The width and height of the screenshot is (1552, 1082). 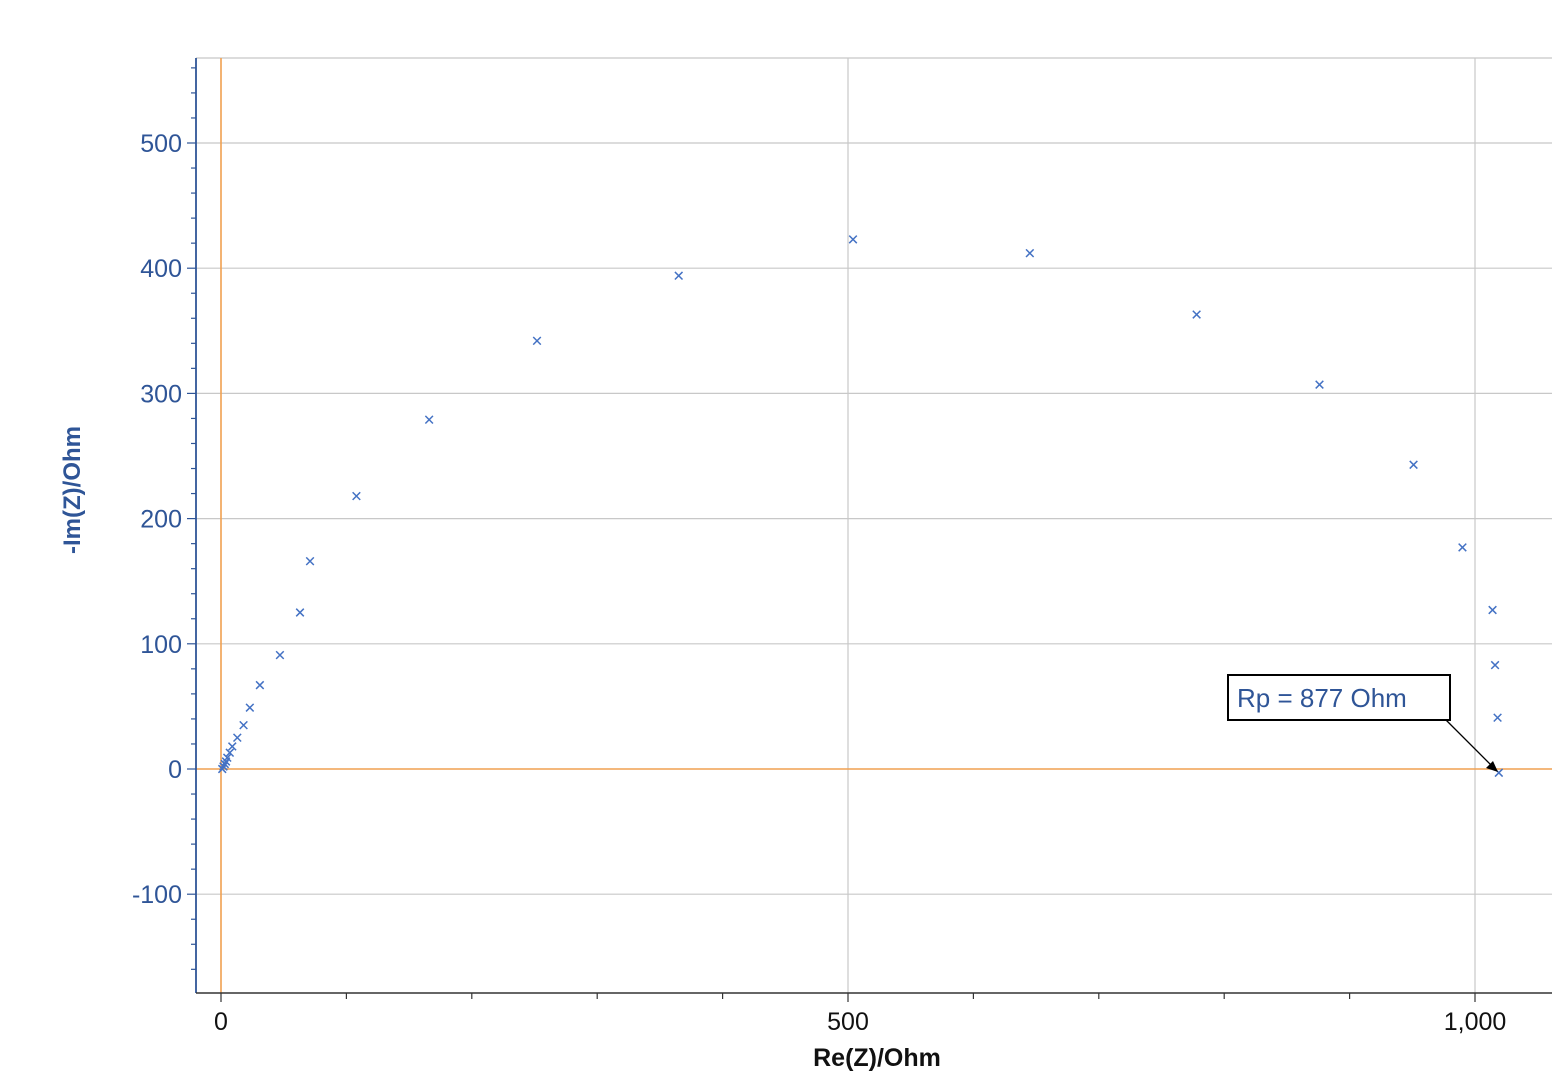 I want to click on x-tick-label: 500, so click(x=848, y=1022).